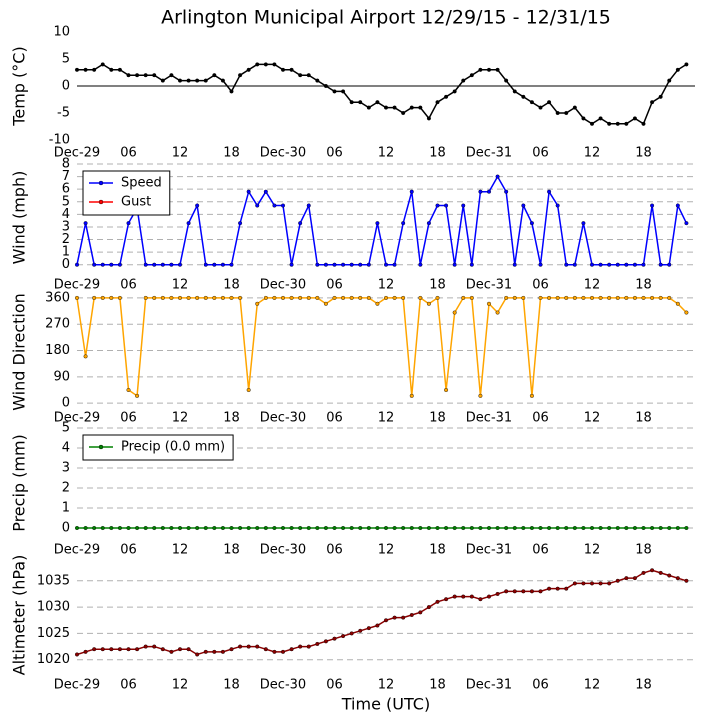 The width and height of the screenshot is (705, 725). Describe the element at coordinates (66, 189) in the screenshot. I see `y-tick-label: 6` at that location.